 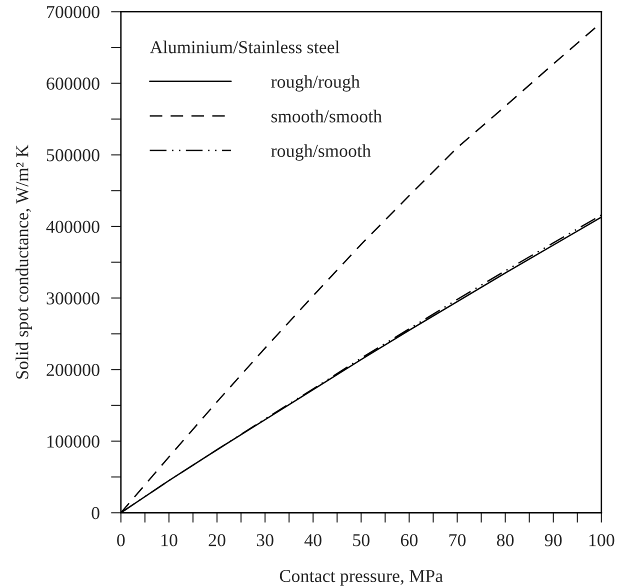 I want to click on y-tick-label: 600000, so click(x=73, y=84).